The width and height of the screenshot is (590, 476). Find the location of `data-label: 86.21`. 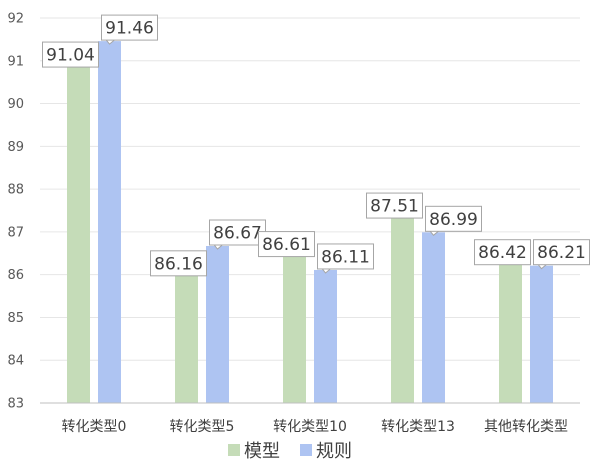

data-label: 86.21 is located at coordinates (561, 253).